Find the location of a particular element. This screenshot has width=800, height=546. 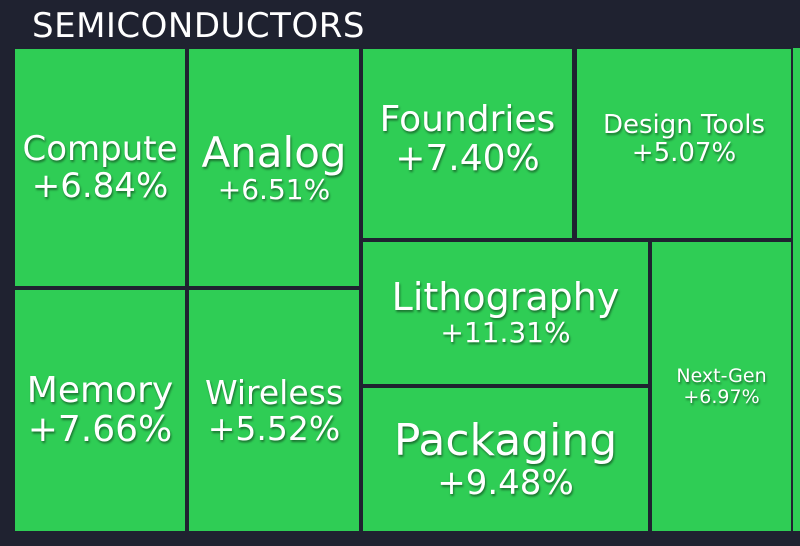

tile-packaging: Packaging +9.48% is located at coordinates (505, 459).